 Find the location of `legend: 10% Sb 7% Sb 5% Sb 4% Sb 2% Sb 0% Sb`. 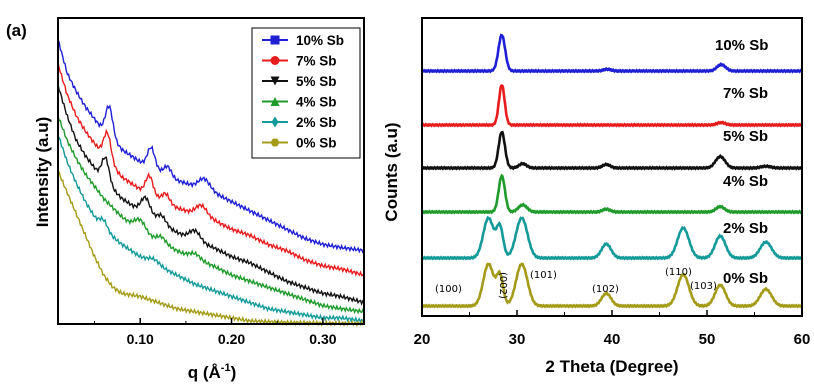

legend: 10% Sb 7% Sb 5% Sb 4% Sb 2% Sb 0% Sb is located at coordinates (306, 93).